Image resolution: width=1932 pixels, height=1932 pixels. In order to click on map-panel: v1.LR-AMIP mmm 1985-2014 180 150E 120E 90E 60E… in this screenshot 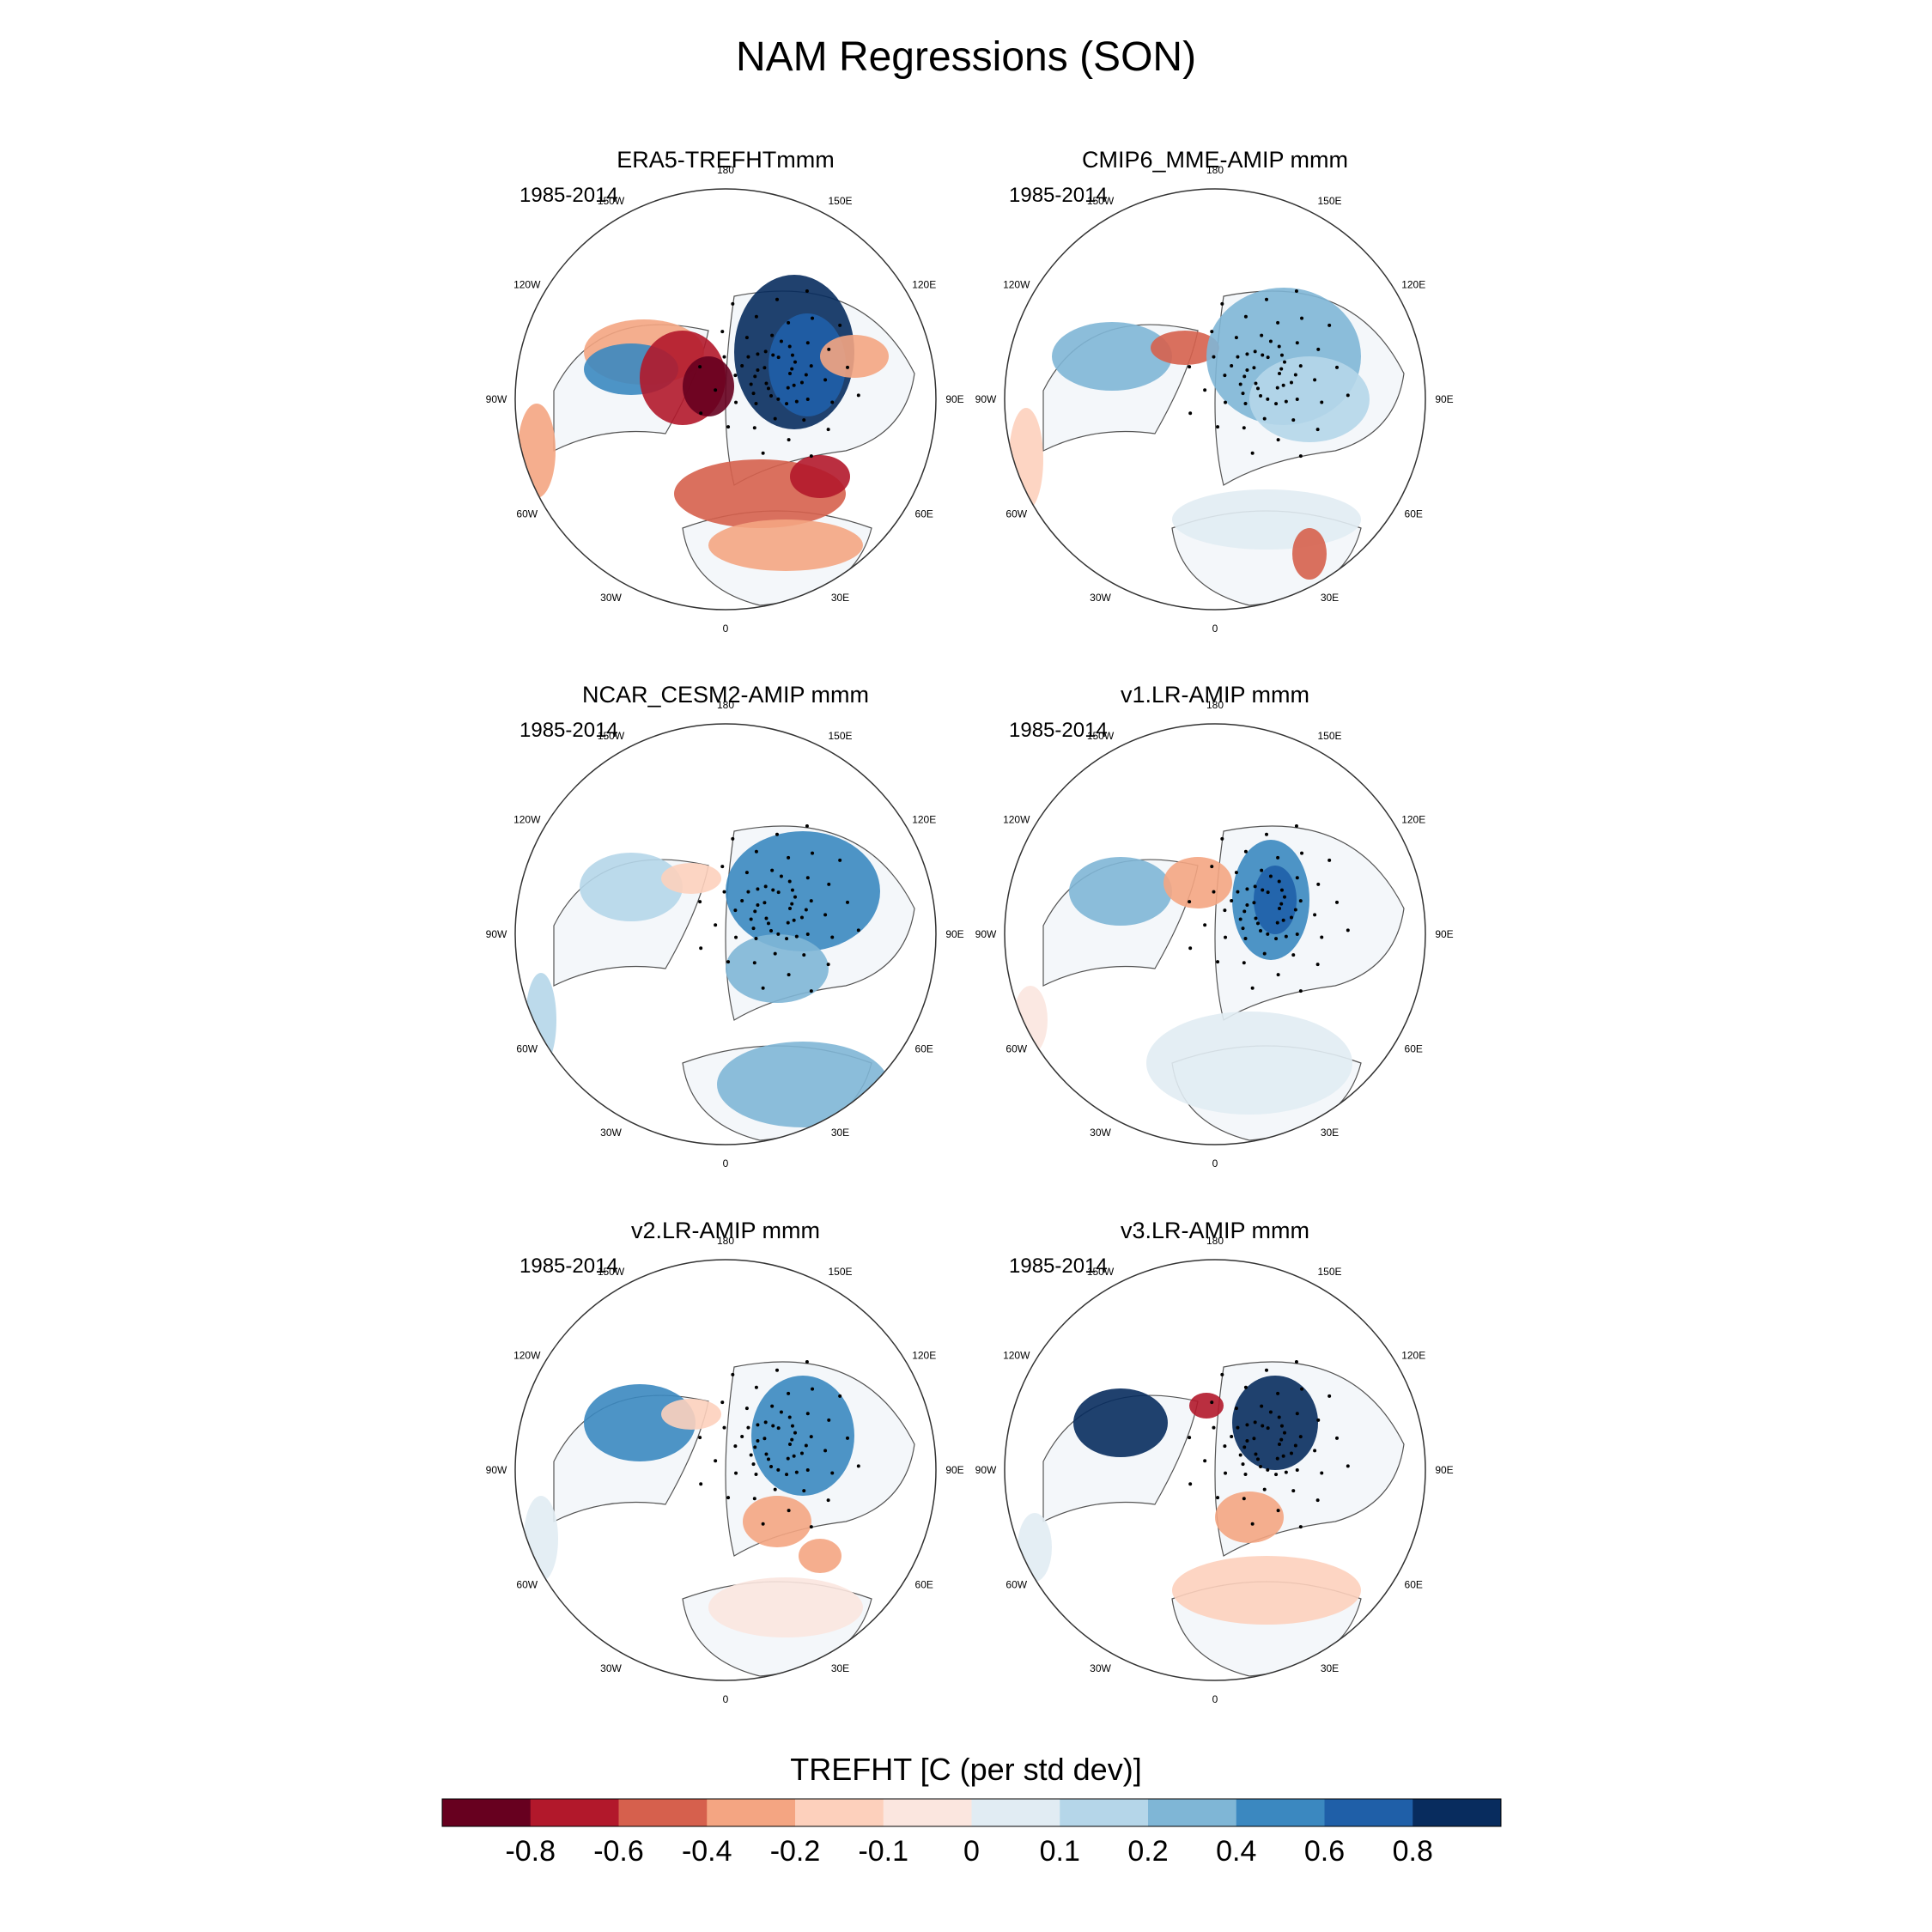, I will do `click(1214, 926)`.